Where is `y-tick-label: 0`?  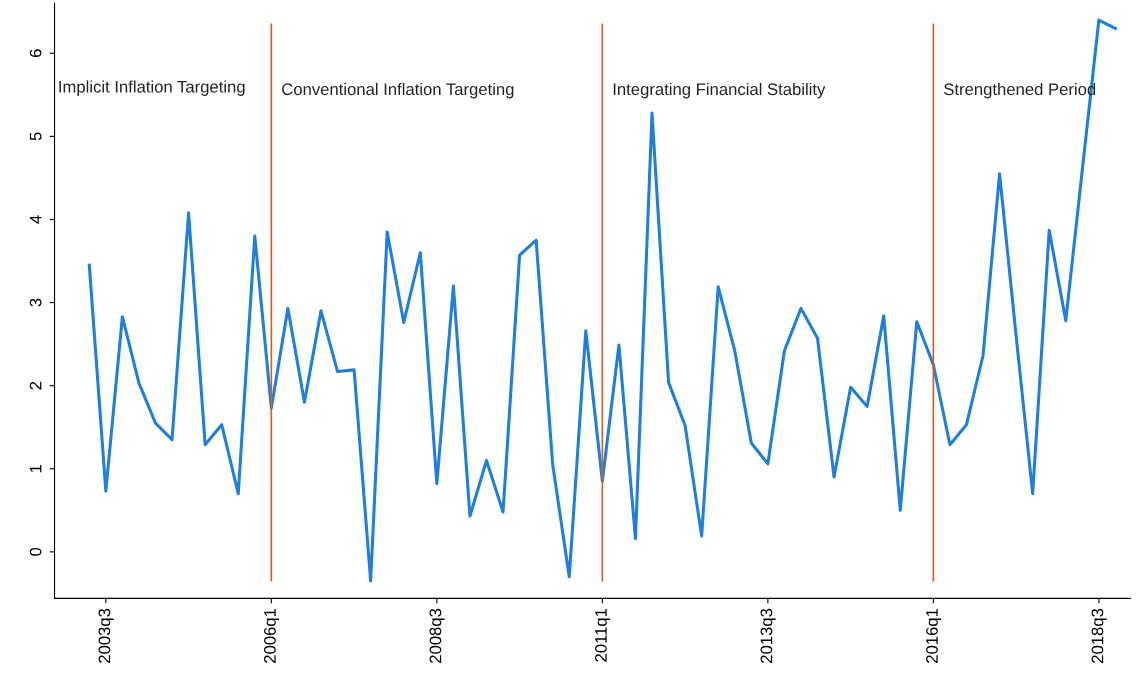
y-tick-label: 0 is located at coordinates (35, 551).